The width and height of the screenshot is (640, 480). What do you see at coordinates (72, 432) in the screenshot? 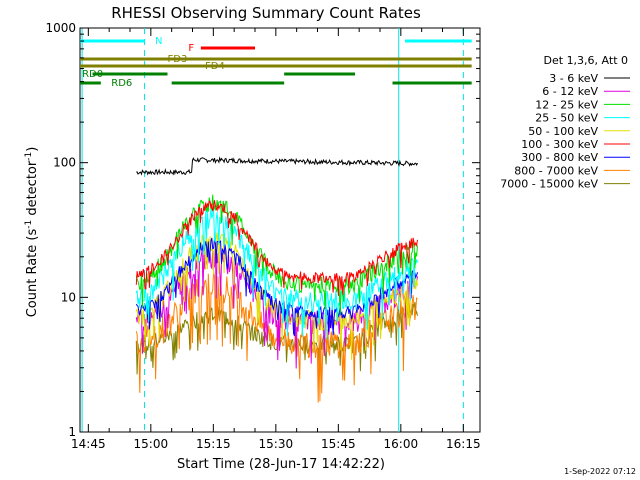
I see `y-tick-label-0: 1` at bounding box center [72, 432].